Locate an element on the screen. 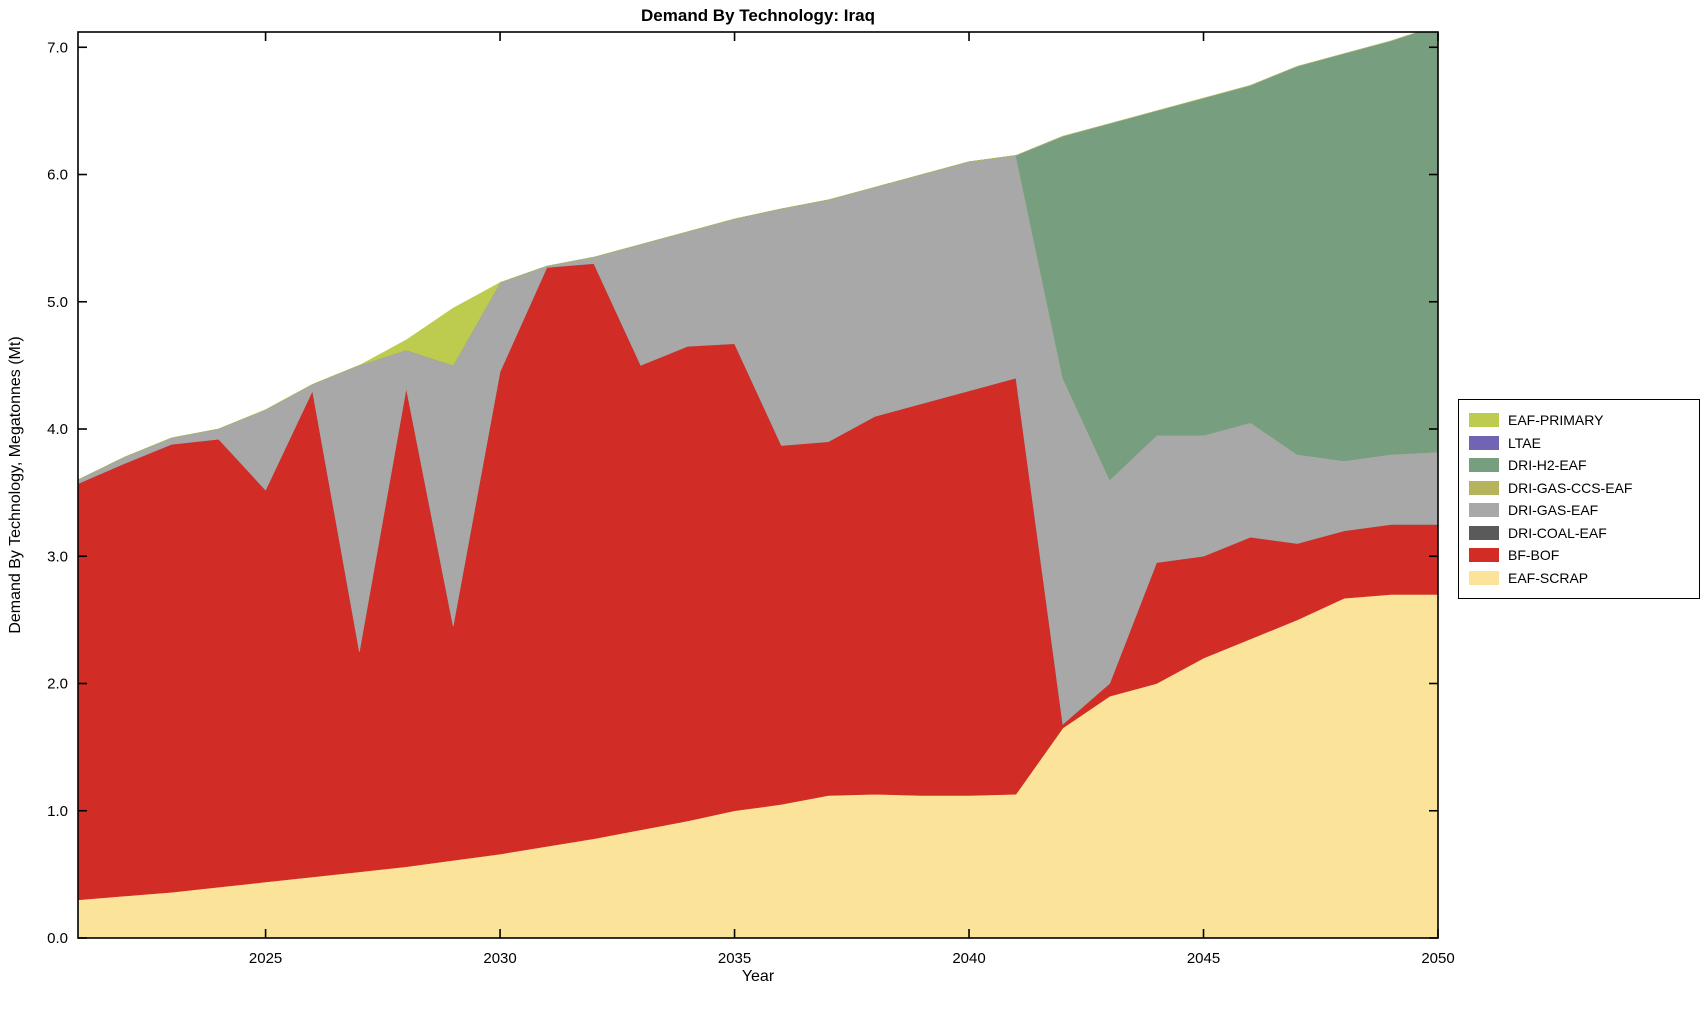 This screenshot has height=1020, width=1703. y-tick-label: 0.0 is located at coordinates (57, 938).